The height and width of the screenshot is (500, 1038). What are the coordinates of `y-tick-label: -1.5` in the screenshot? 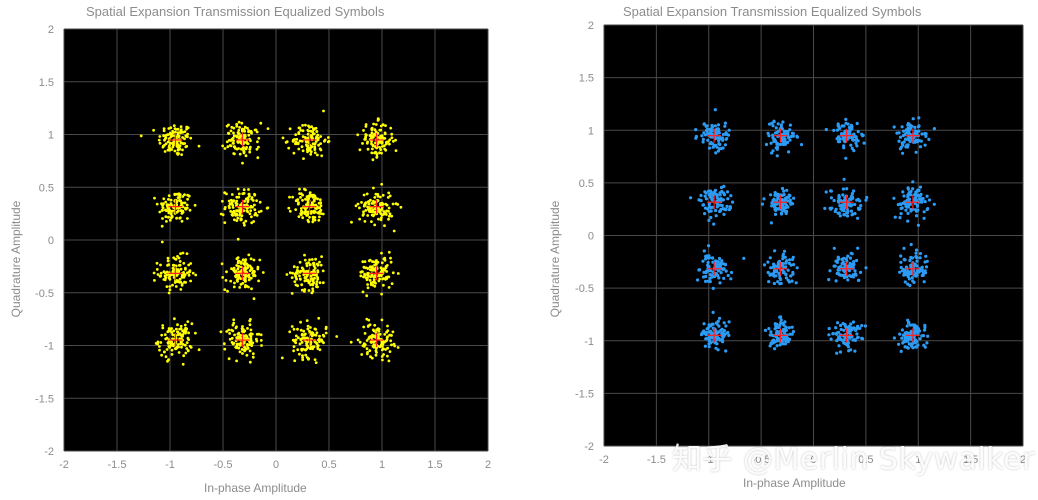 It's located at (584, 394).